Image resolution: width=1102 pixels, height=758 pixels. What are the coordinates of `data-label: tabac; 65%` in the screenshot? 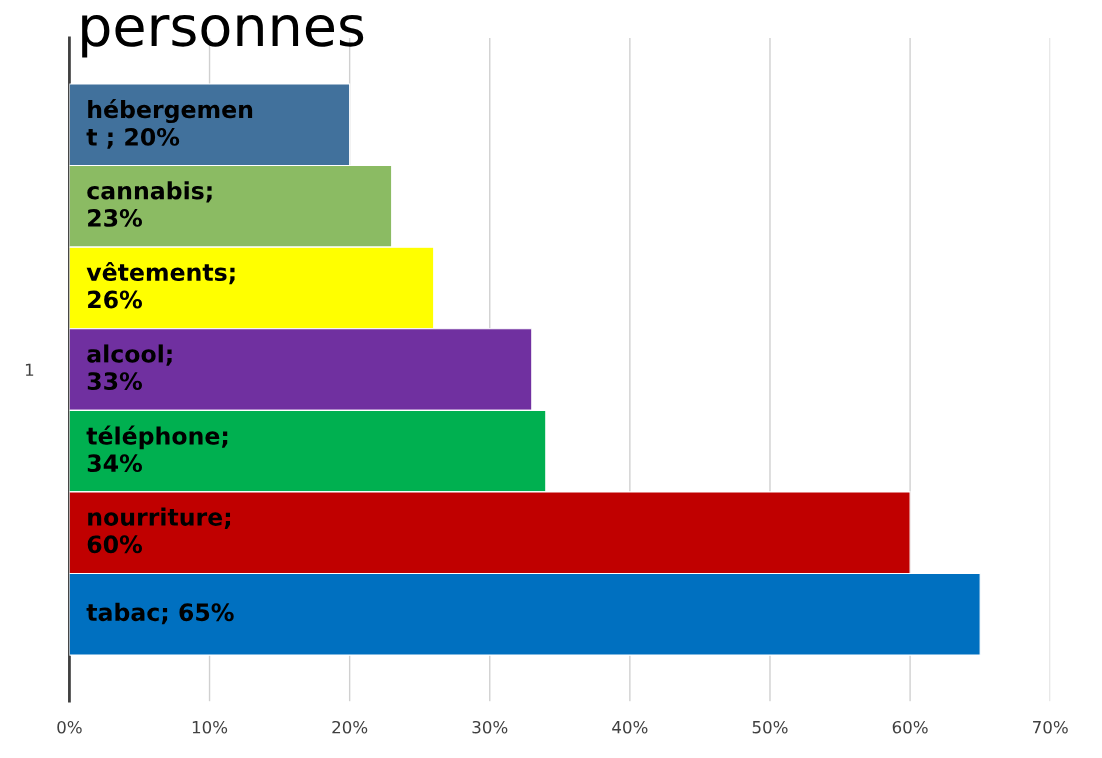 It's located at (160, 613).